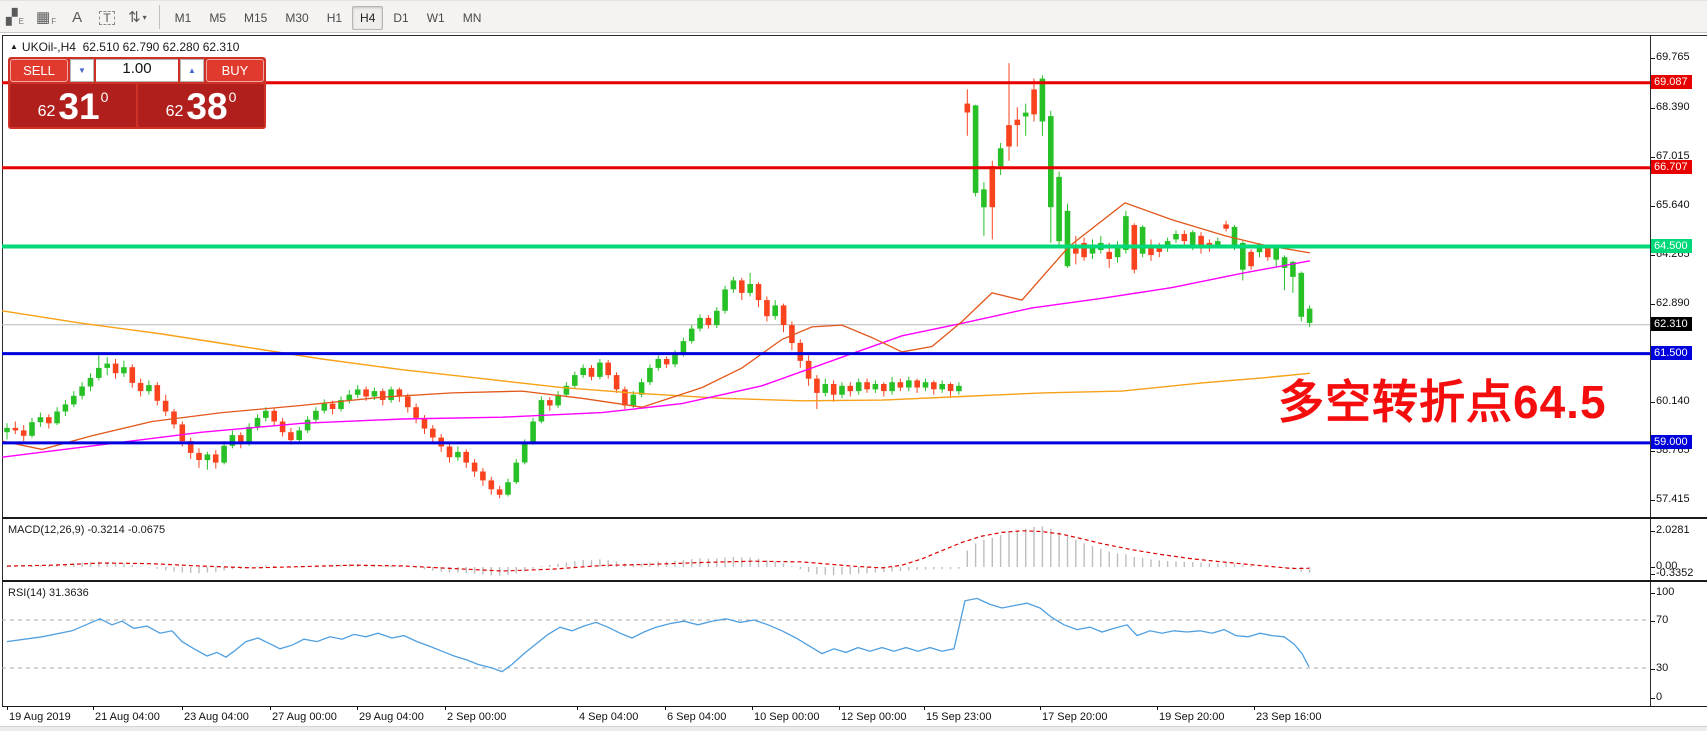 This screenshot has height=731, width=1707. Describe the element at coordinates (48, 593) in the screenshot. I see `rsi-indicator-label: RSI(14) 31.3636` at that location.